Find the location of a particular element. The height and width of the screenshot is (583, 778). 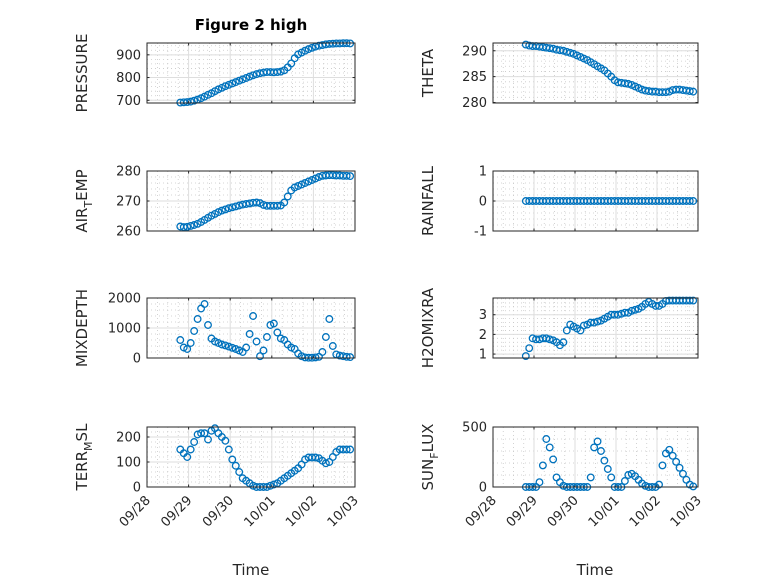

x-tick-label: 09/30 is located at coordinates (563, 511).